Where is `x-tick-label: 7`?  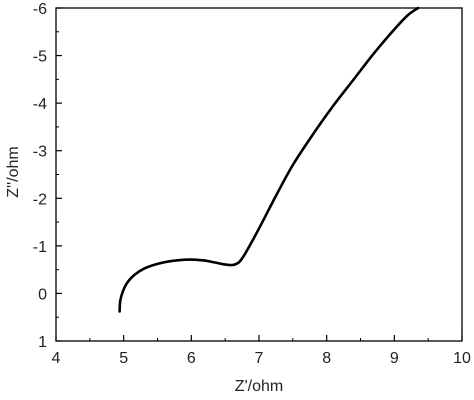 x-tick-label: 7 is located at coordinates (259, 358).